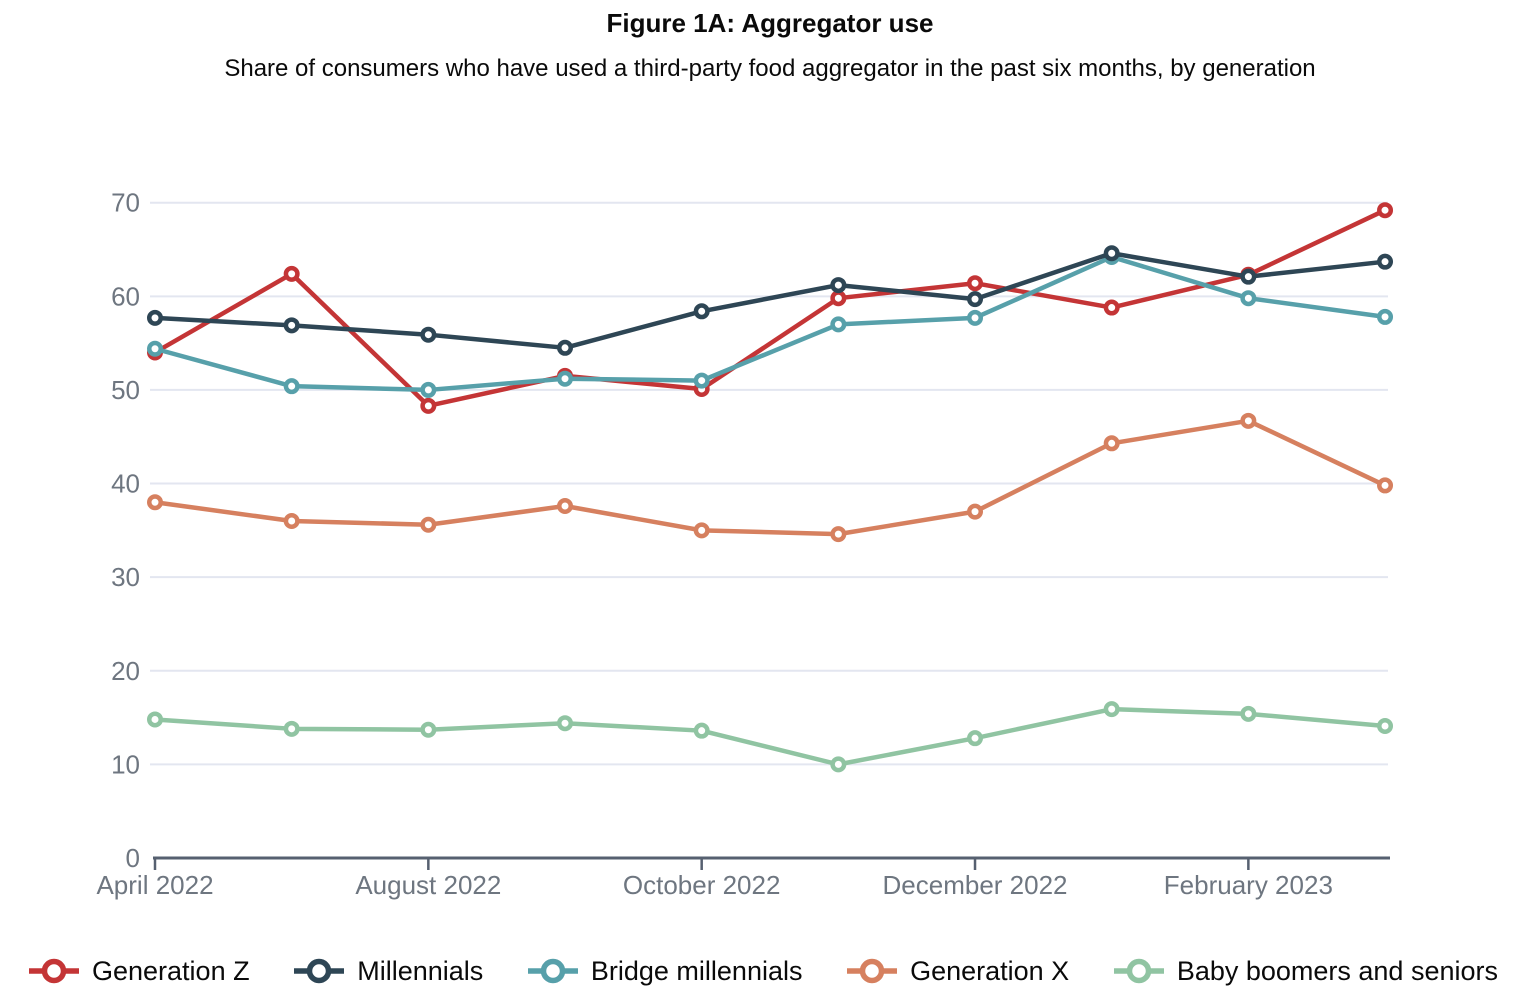  Describe the element at coordinates (420, 970) in the screenshot. I see `legend-label-millennials: Millennials` at that location.